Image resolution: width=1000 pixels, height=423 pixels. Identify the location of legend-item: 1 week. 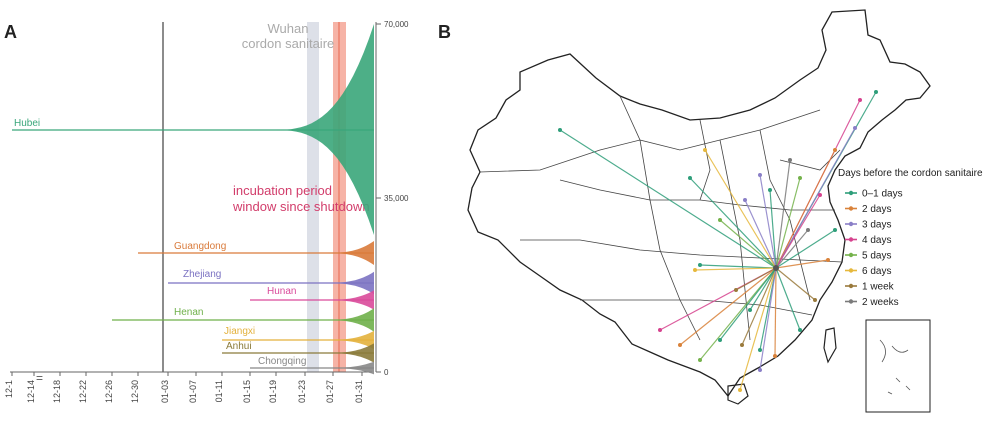
(870, 287).